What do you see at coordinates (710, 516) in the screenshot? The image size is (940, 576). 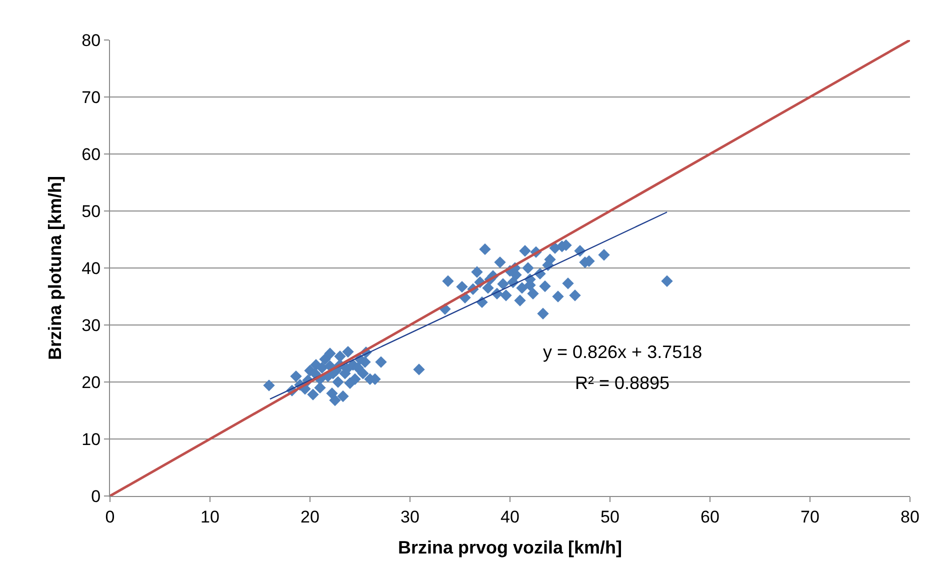 I see `x-tick-label: 60` at bounding box center [710, 516].